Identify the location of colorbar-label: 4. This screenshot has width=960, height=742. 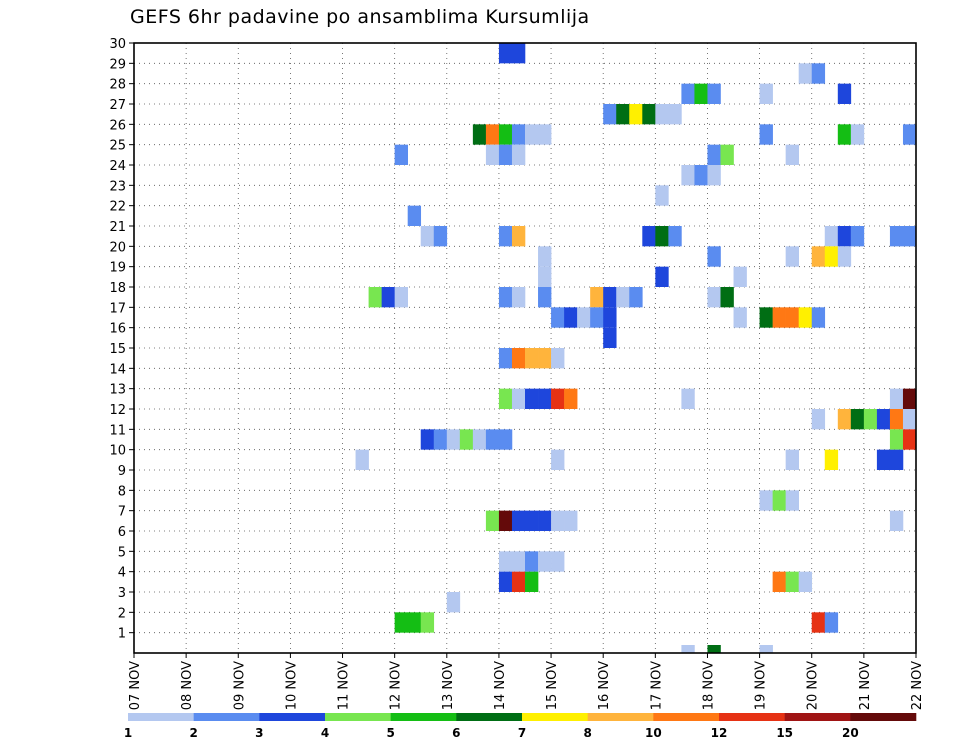
(325, 733).